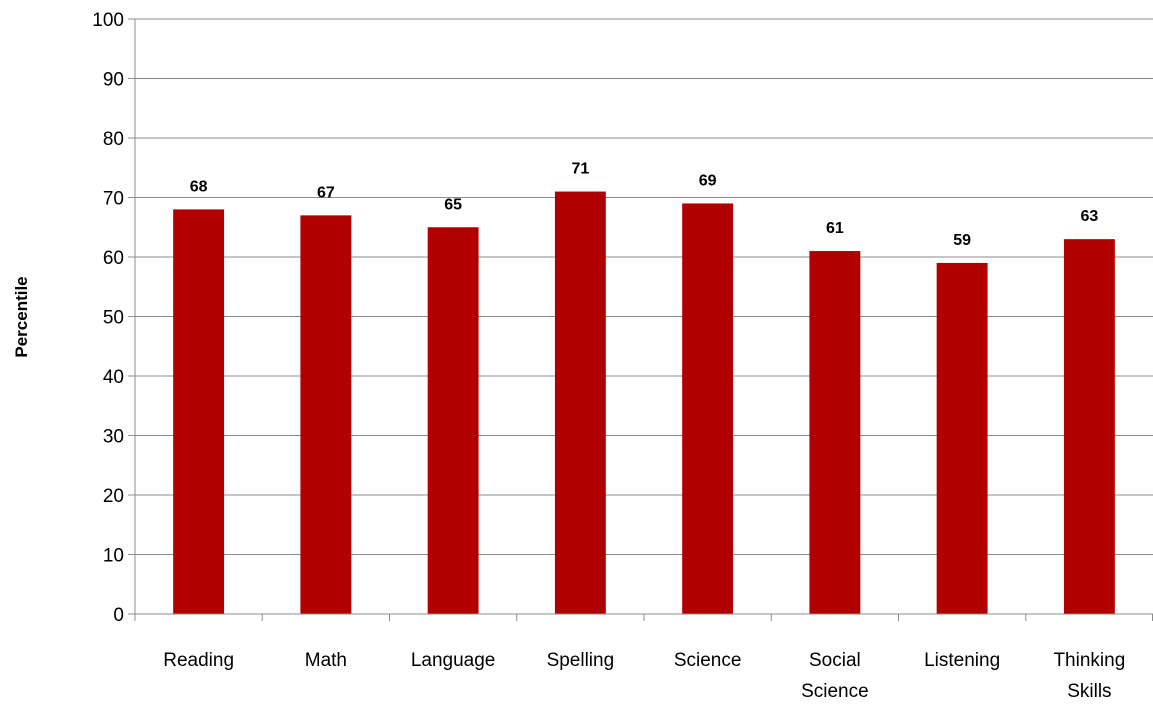  What do you see at coordinates (113, 377) in the screenshot?
I see `y-tick-label: 40` at bounding box center [113, 377].